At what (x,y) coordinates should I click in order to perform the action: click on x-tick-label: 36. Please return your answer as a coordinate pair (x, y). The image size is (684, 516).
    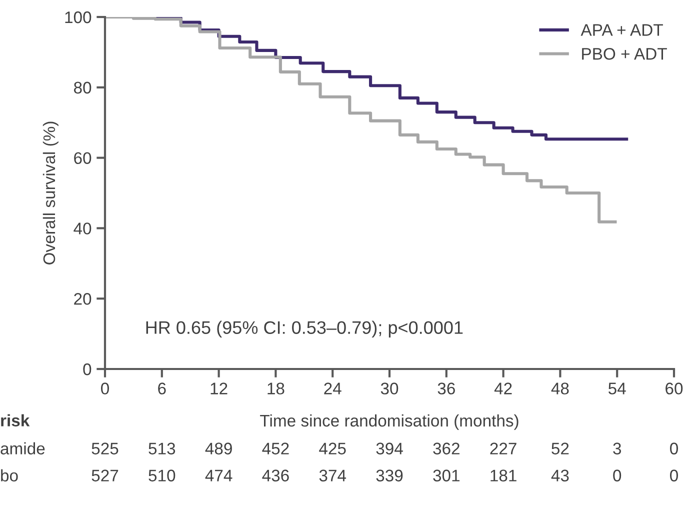
    Looking at the image, I should click on (446, 388).